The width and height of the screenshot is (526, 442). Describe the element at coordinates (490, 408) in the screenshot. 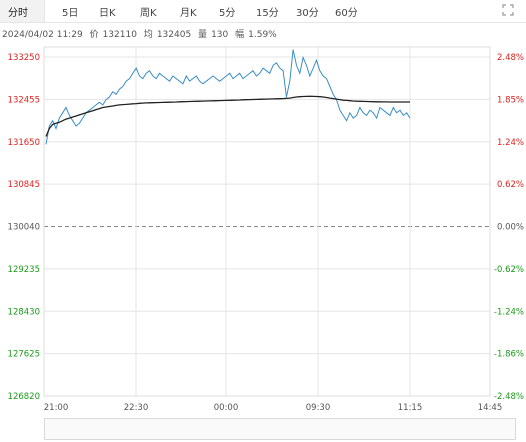

I see `x-tick-label: 14:45` at that location.